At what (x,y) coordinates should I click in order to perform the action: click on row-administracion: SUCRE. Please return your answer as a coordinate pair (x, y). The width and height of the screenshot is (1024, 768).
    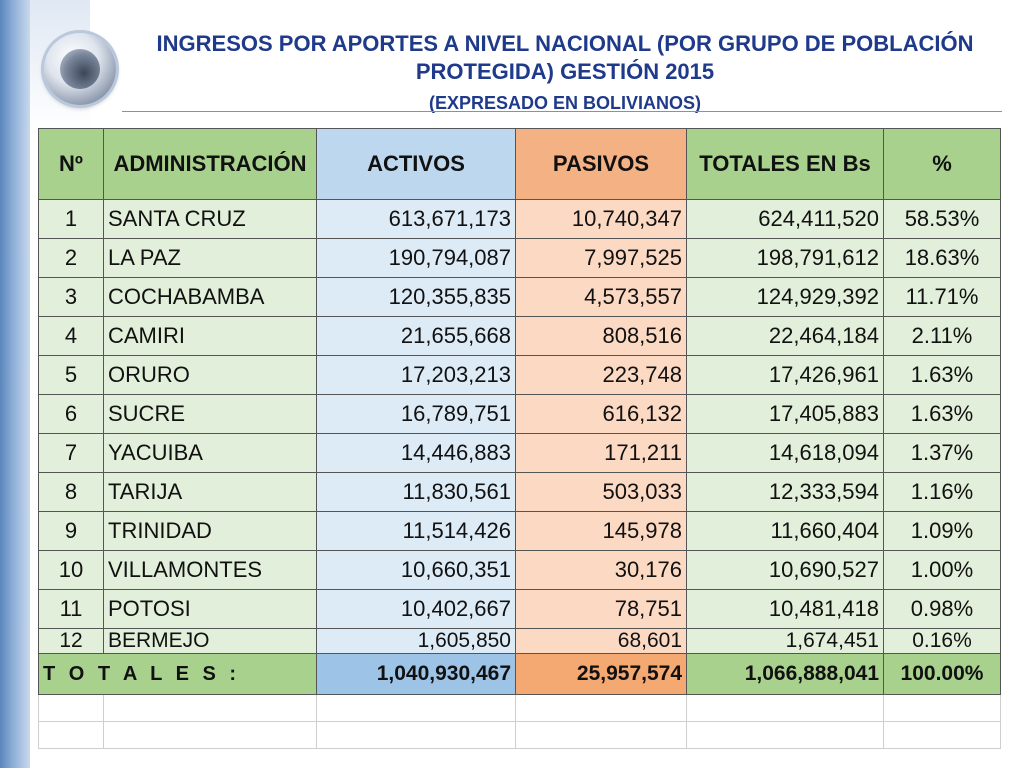
    Looking at the image, I should click on (210, 414).